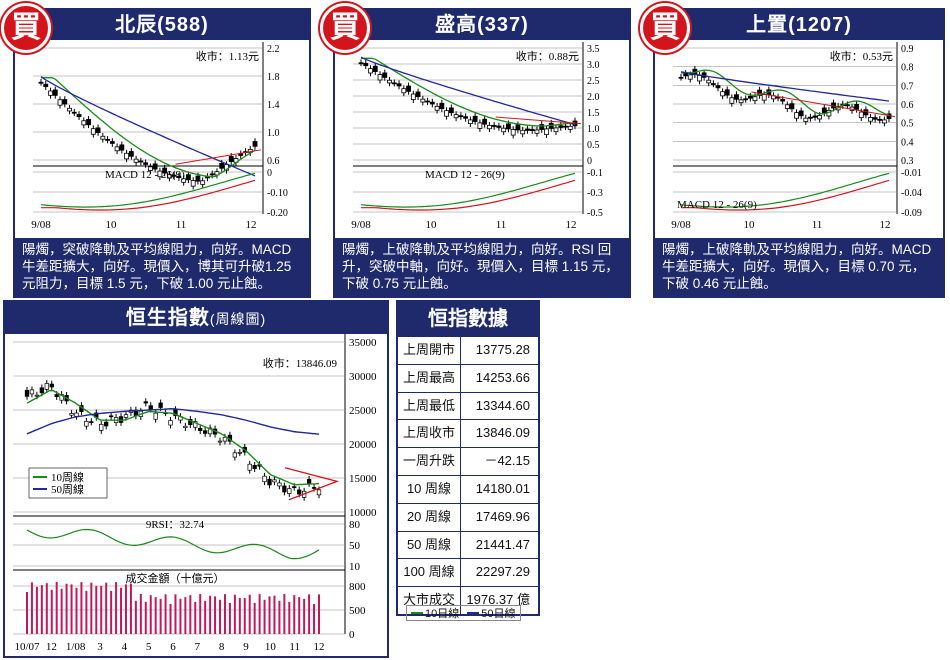  Describe the element at coordinates (595, 213) in the screenshot. I see `macd-tick-label: -0.5` at that location.